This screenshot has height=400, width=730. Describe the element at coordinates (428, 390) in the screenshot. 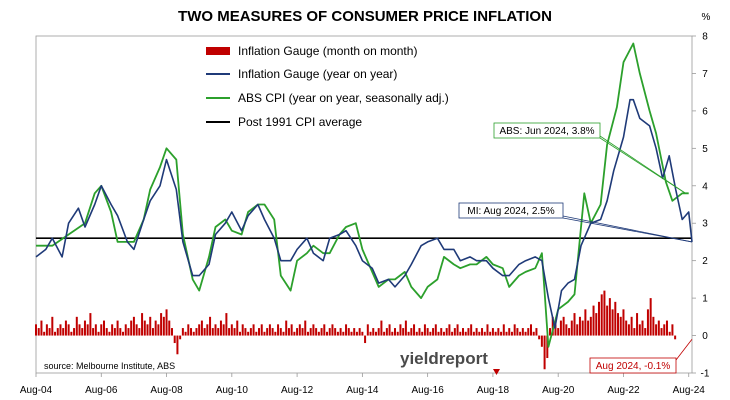

I see `x-tick-label: Aug-16` at that location.